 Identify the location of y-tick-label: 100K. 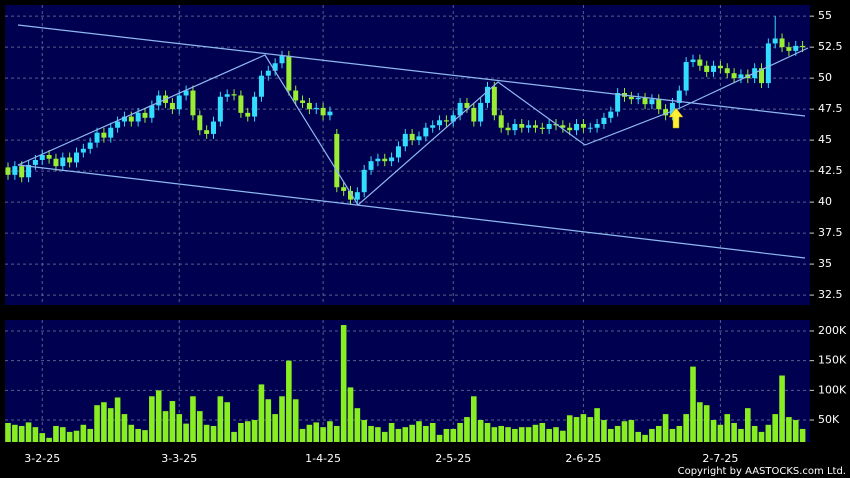
(832, 389).